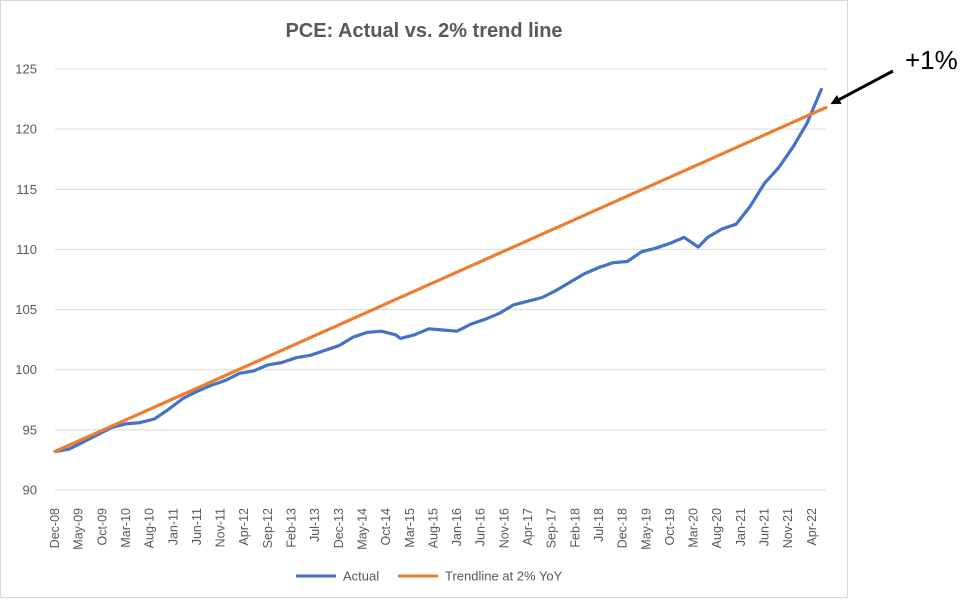 Image resolution: width=980 pixels, height=604 pixels. I want to click on legend-actual-label: Actual, so click(361, 576).